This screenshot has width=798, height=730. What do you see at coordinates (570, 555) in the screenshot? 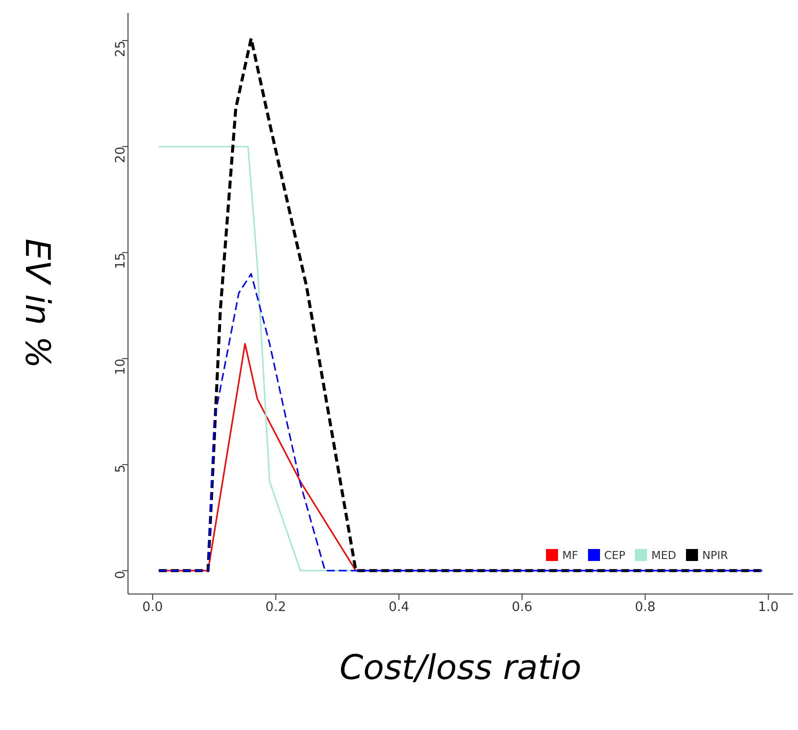
I see `legend-label: MF` at bounding box center [570, 555].